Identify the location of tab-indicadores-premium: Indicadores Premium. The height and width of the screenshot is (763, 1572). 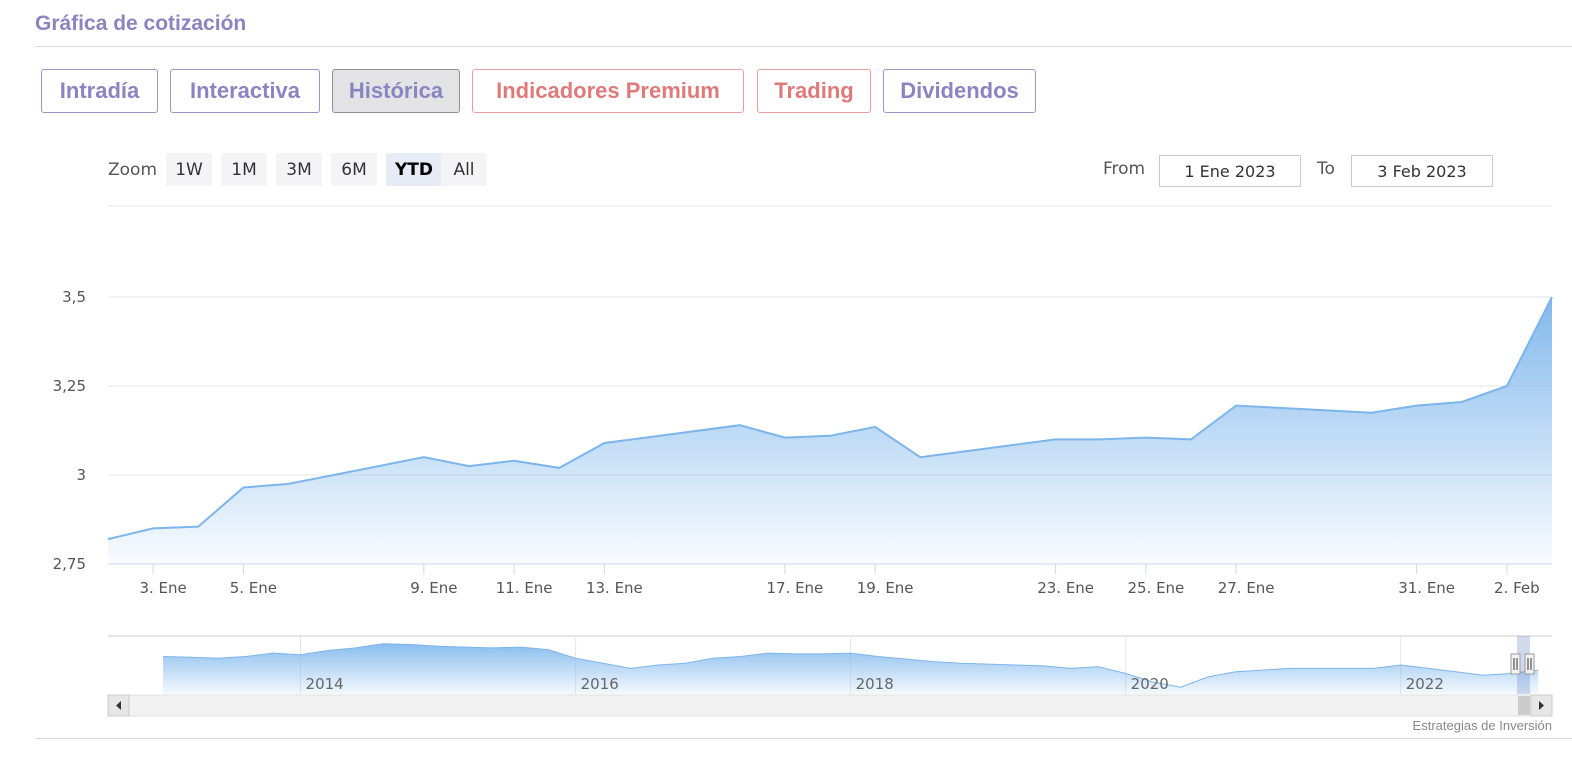
(608, 91).